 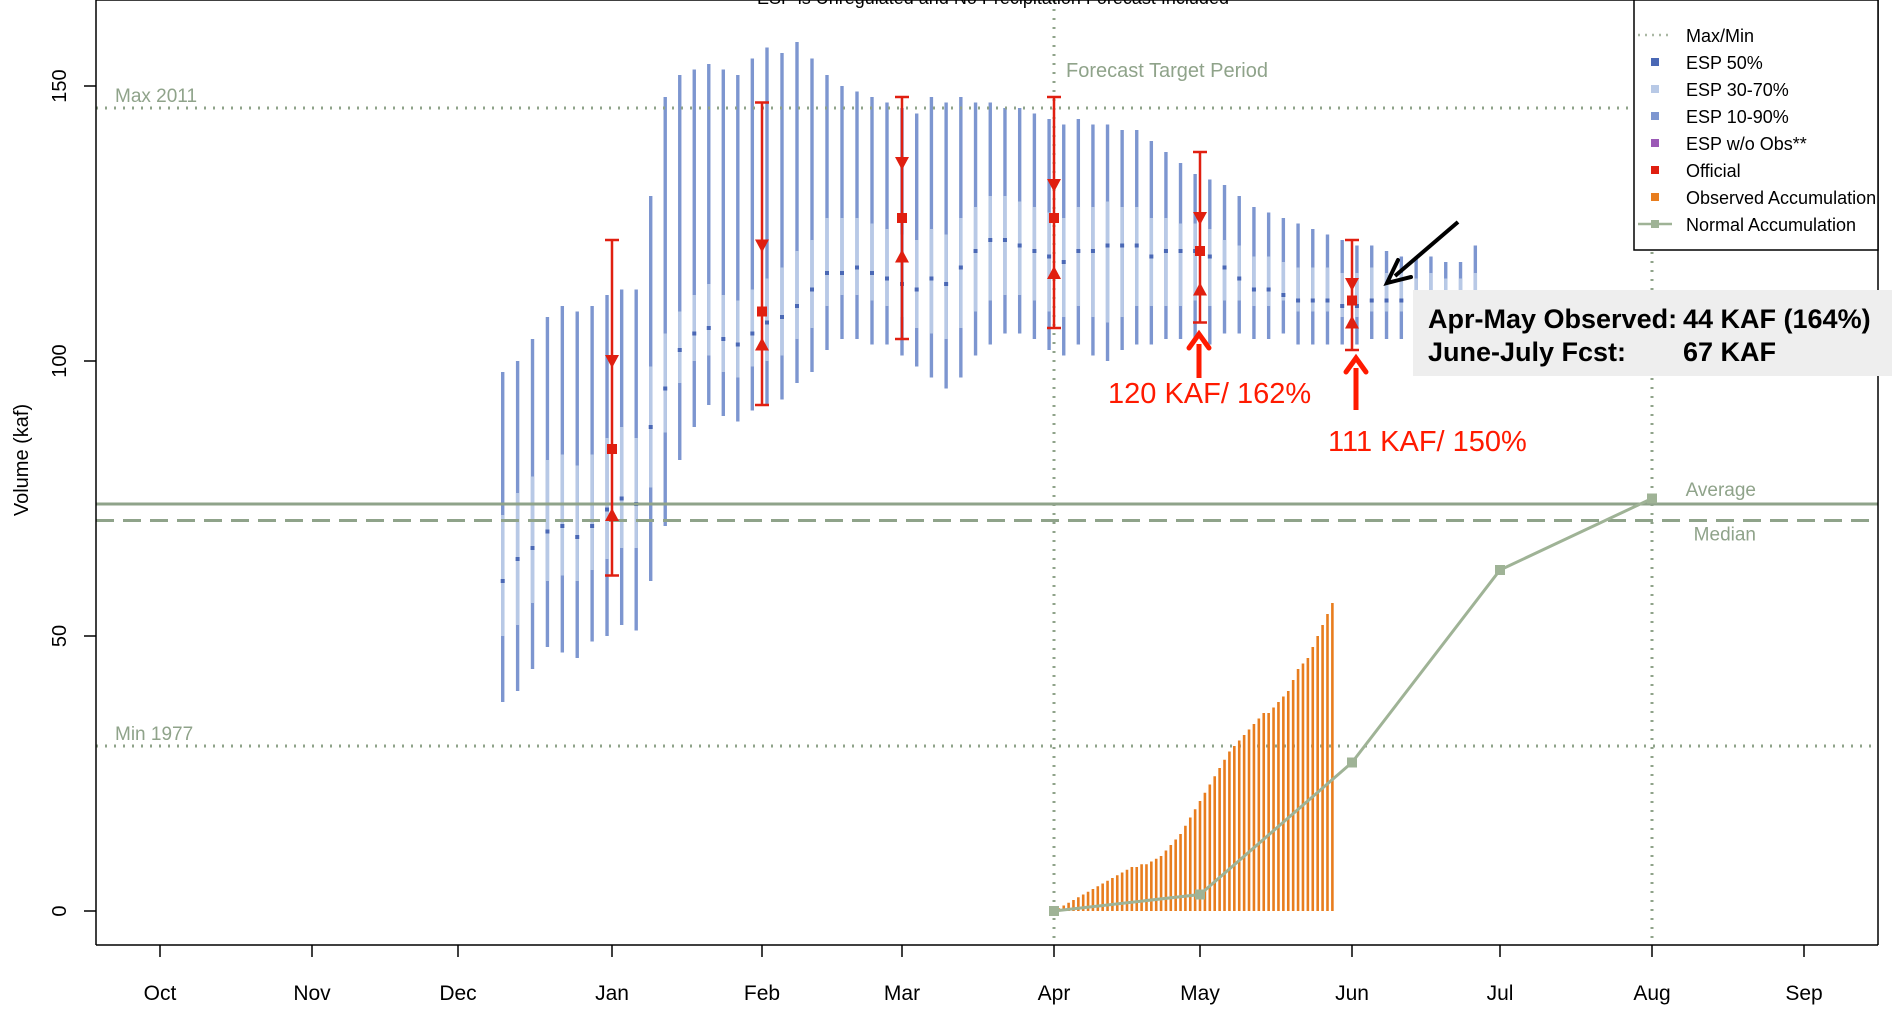 I want to click on legend-label: Observed Accumulation, so click(x=1781, y=198).